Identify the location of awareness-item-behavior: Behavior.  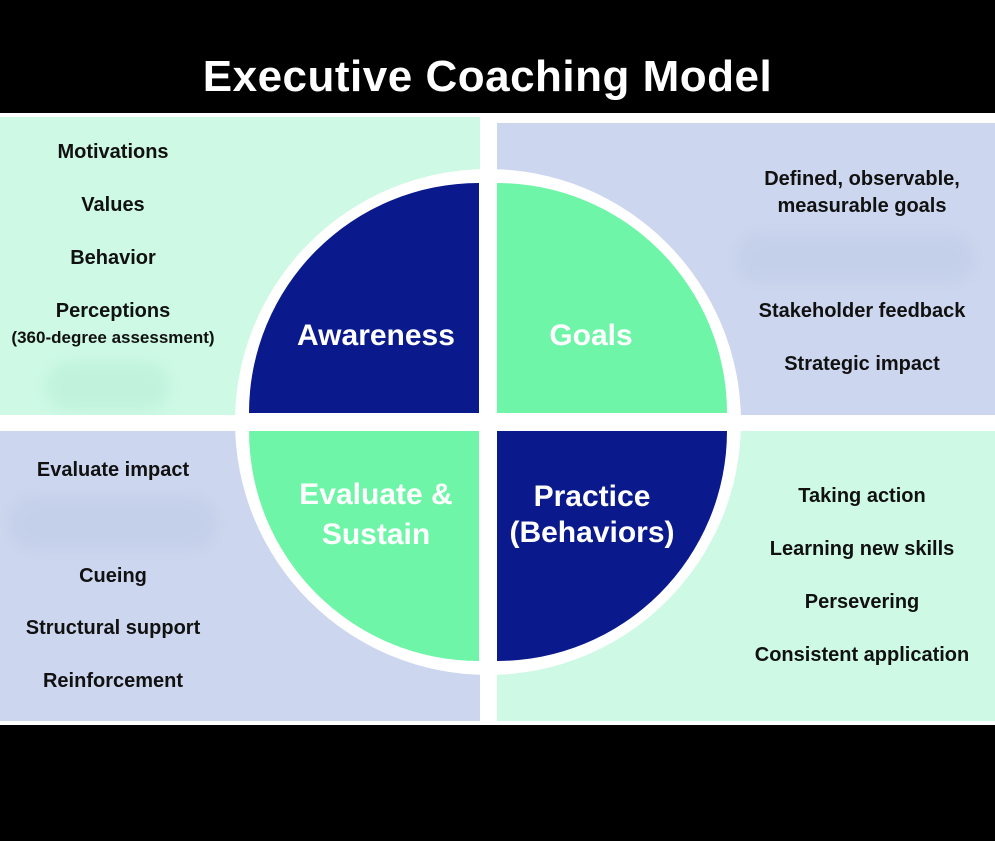
(113, 258).